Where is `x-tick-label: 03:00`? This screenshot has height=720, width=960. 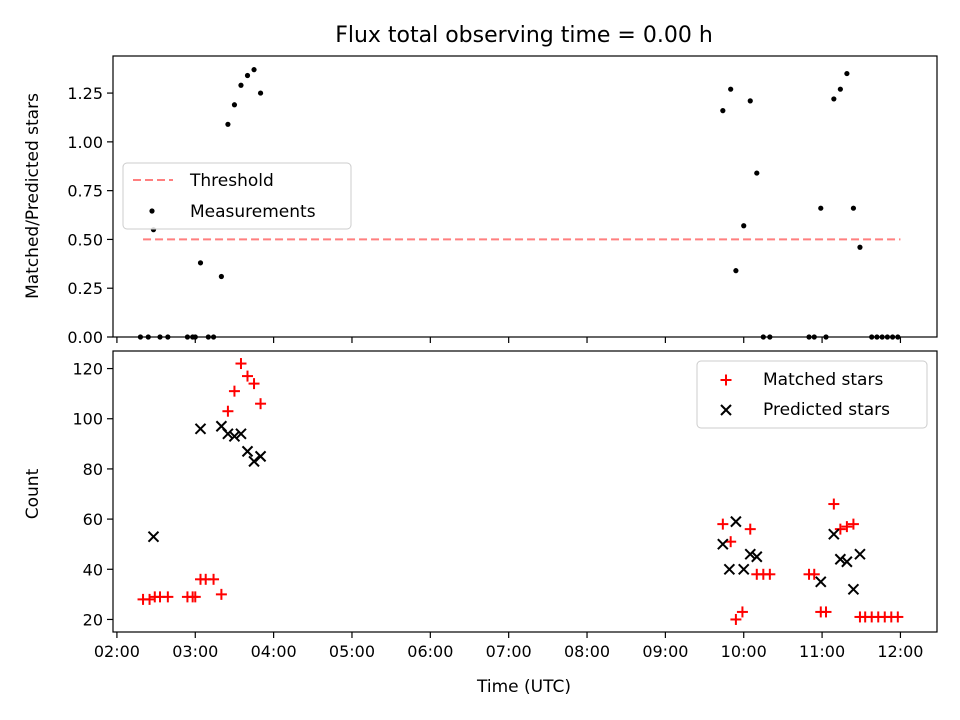
x-tick-label: 03:00 is located at coordinates (195, 651).